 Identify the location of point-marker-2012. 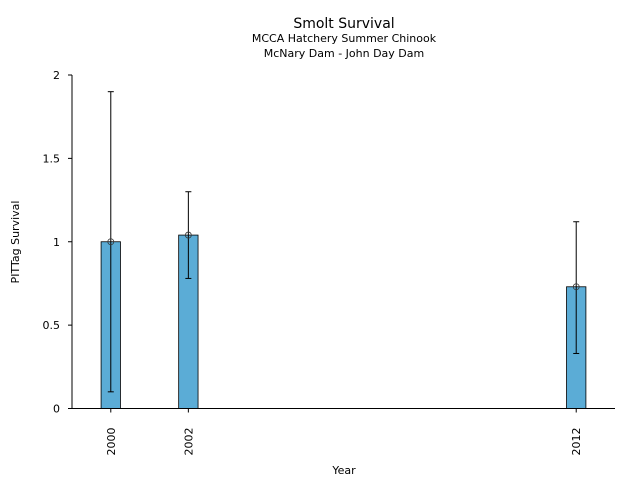
(576, 287).